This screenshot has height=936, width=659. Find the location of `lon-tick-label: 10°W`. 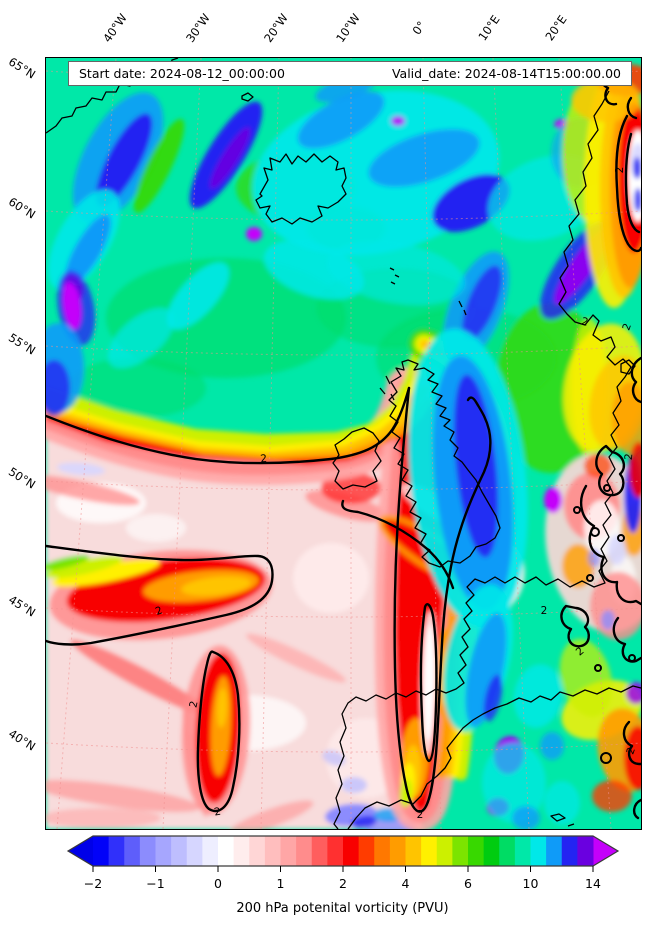

lon-tick-label: 10°W is located at coordinates (348, 28).